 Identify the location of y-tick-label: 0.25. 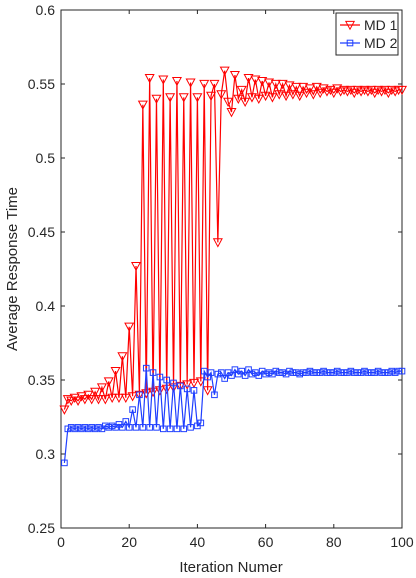
(41, 528).